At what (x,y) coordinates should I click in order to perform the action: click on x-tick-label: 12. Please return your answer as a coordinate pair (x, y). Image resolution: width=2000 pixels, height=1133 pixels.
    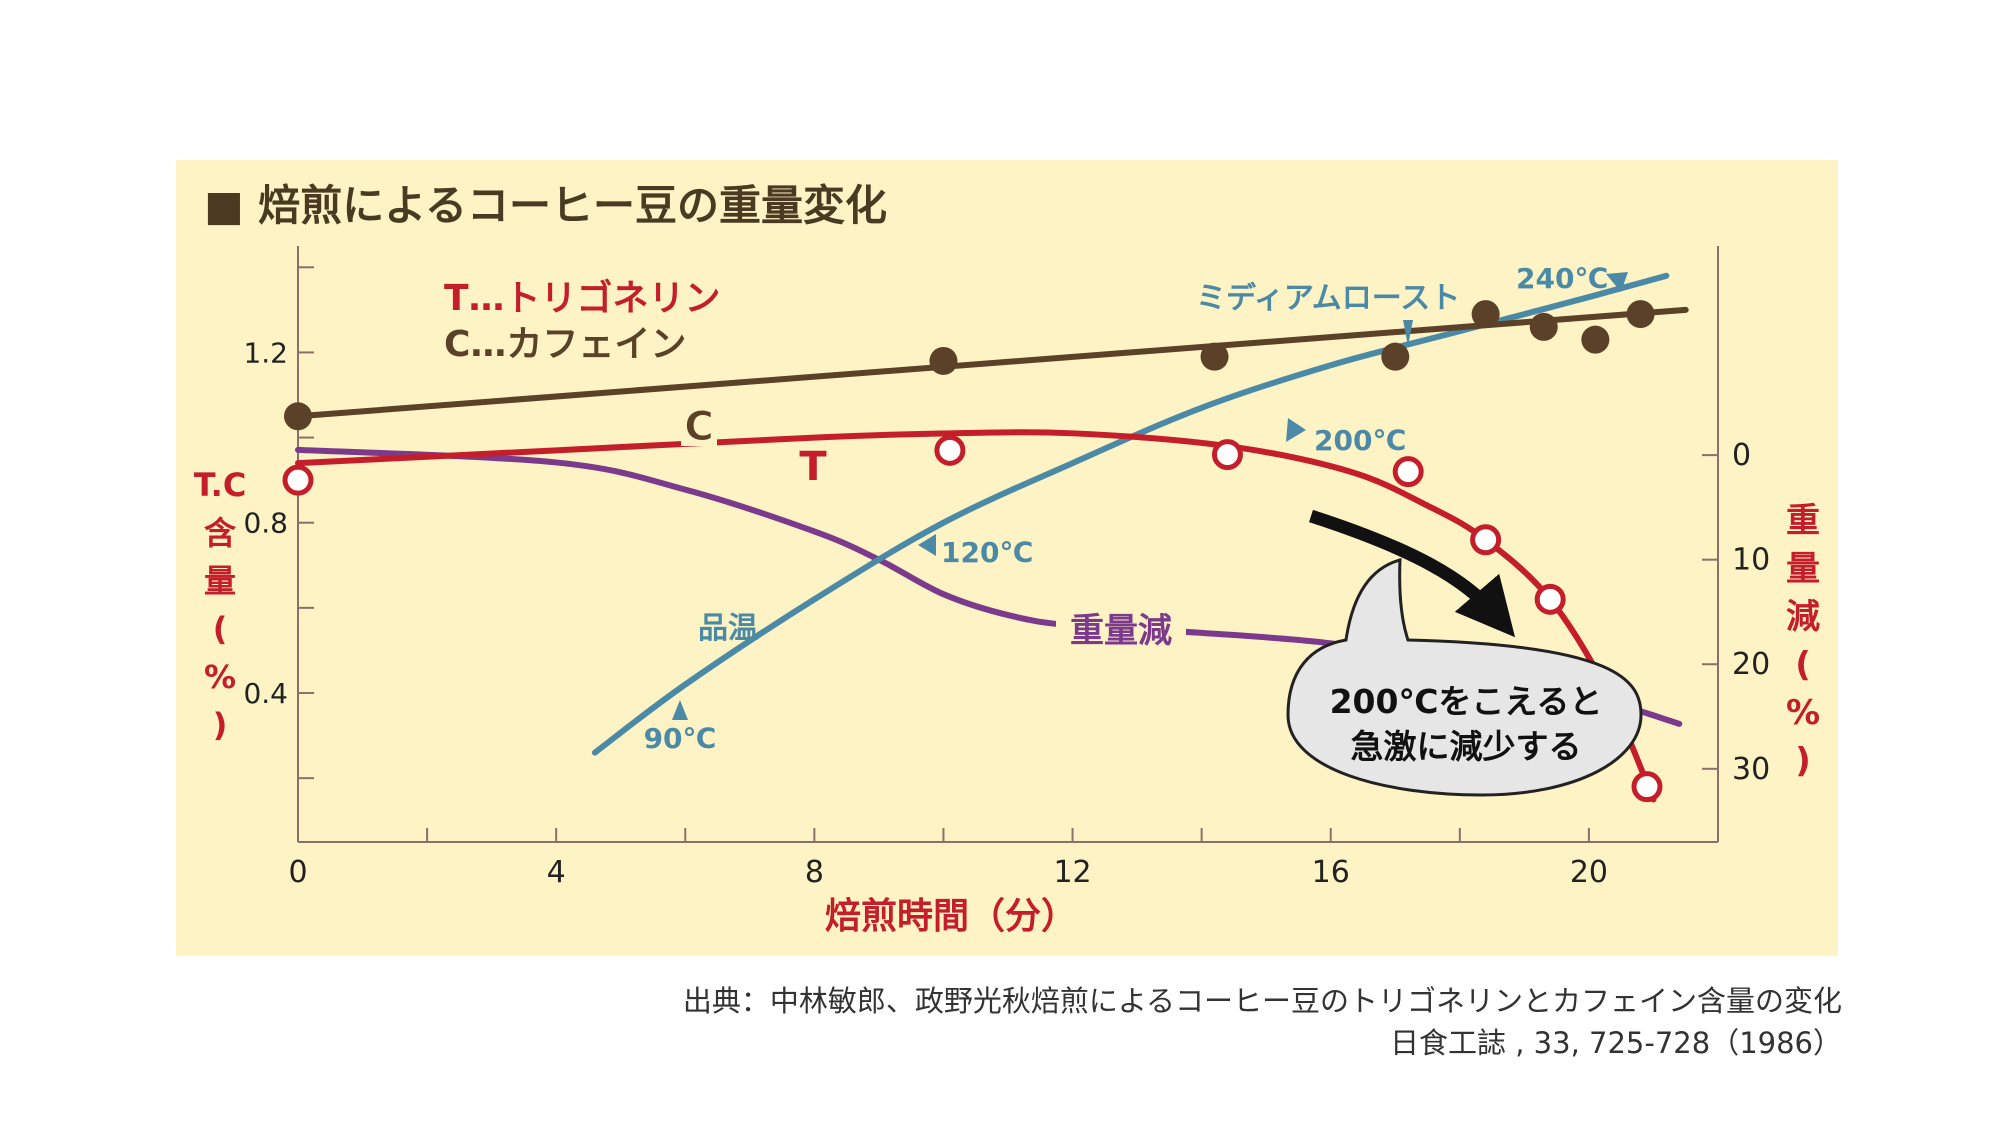
    Looking at the image, I should click on (1072, 872).